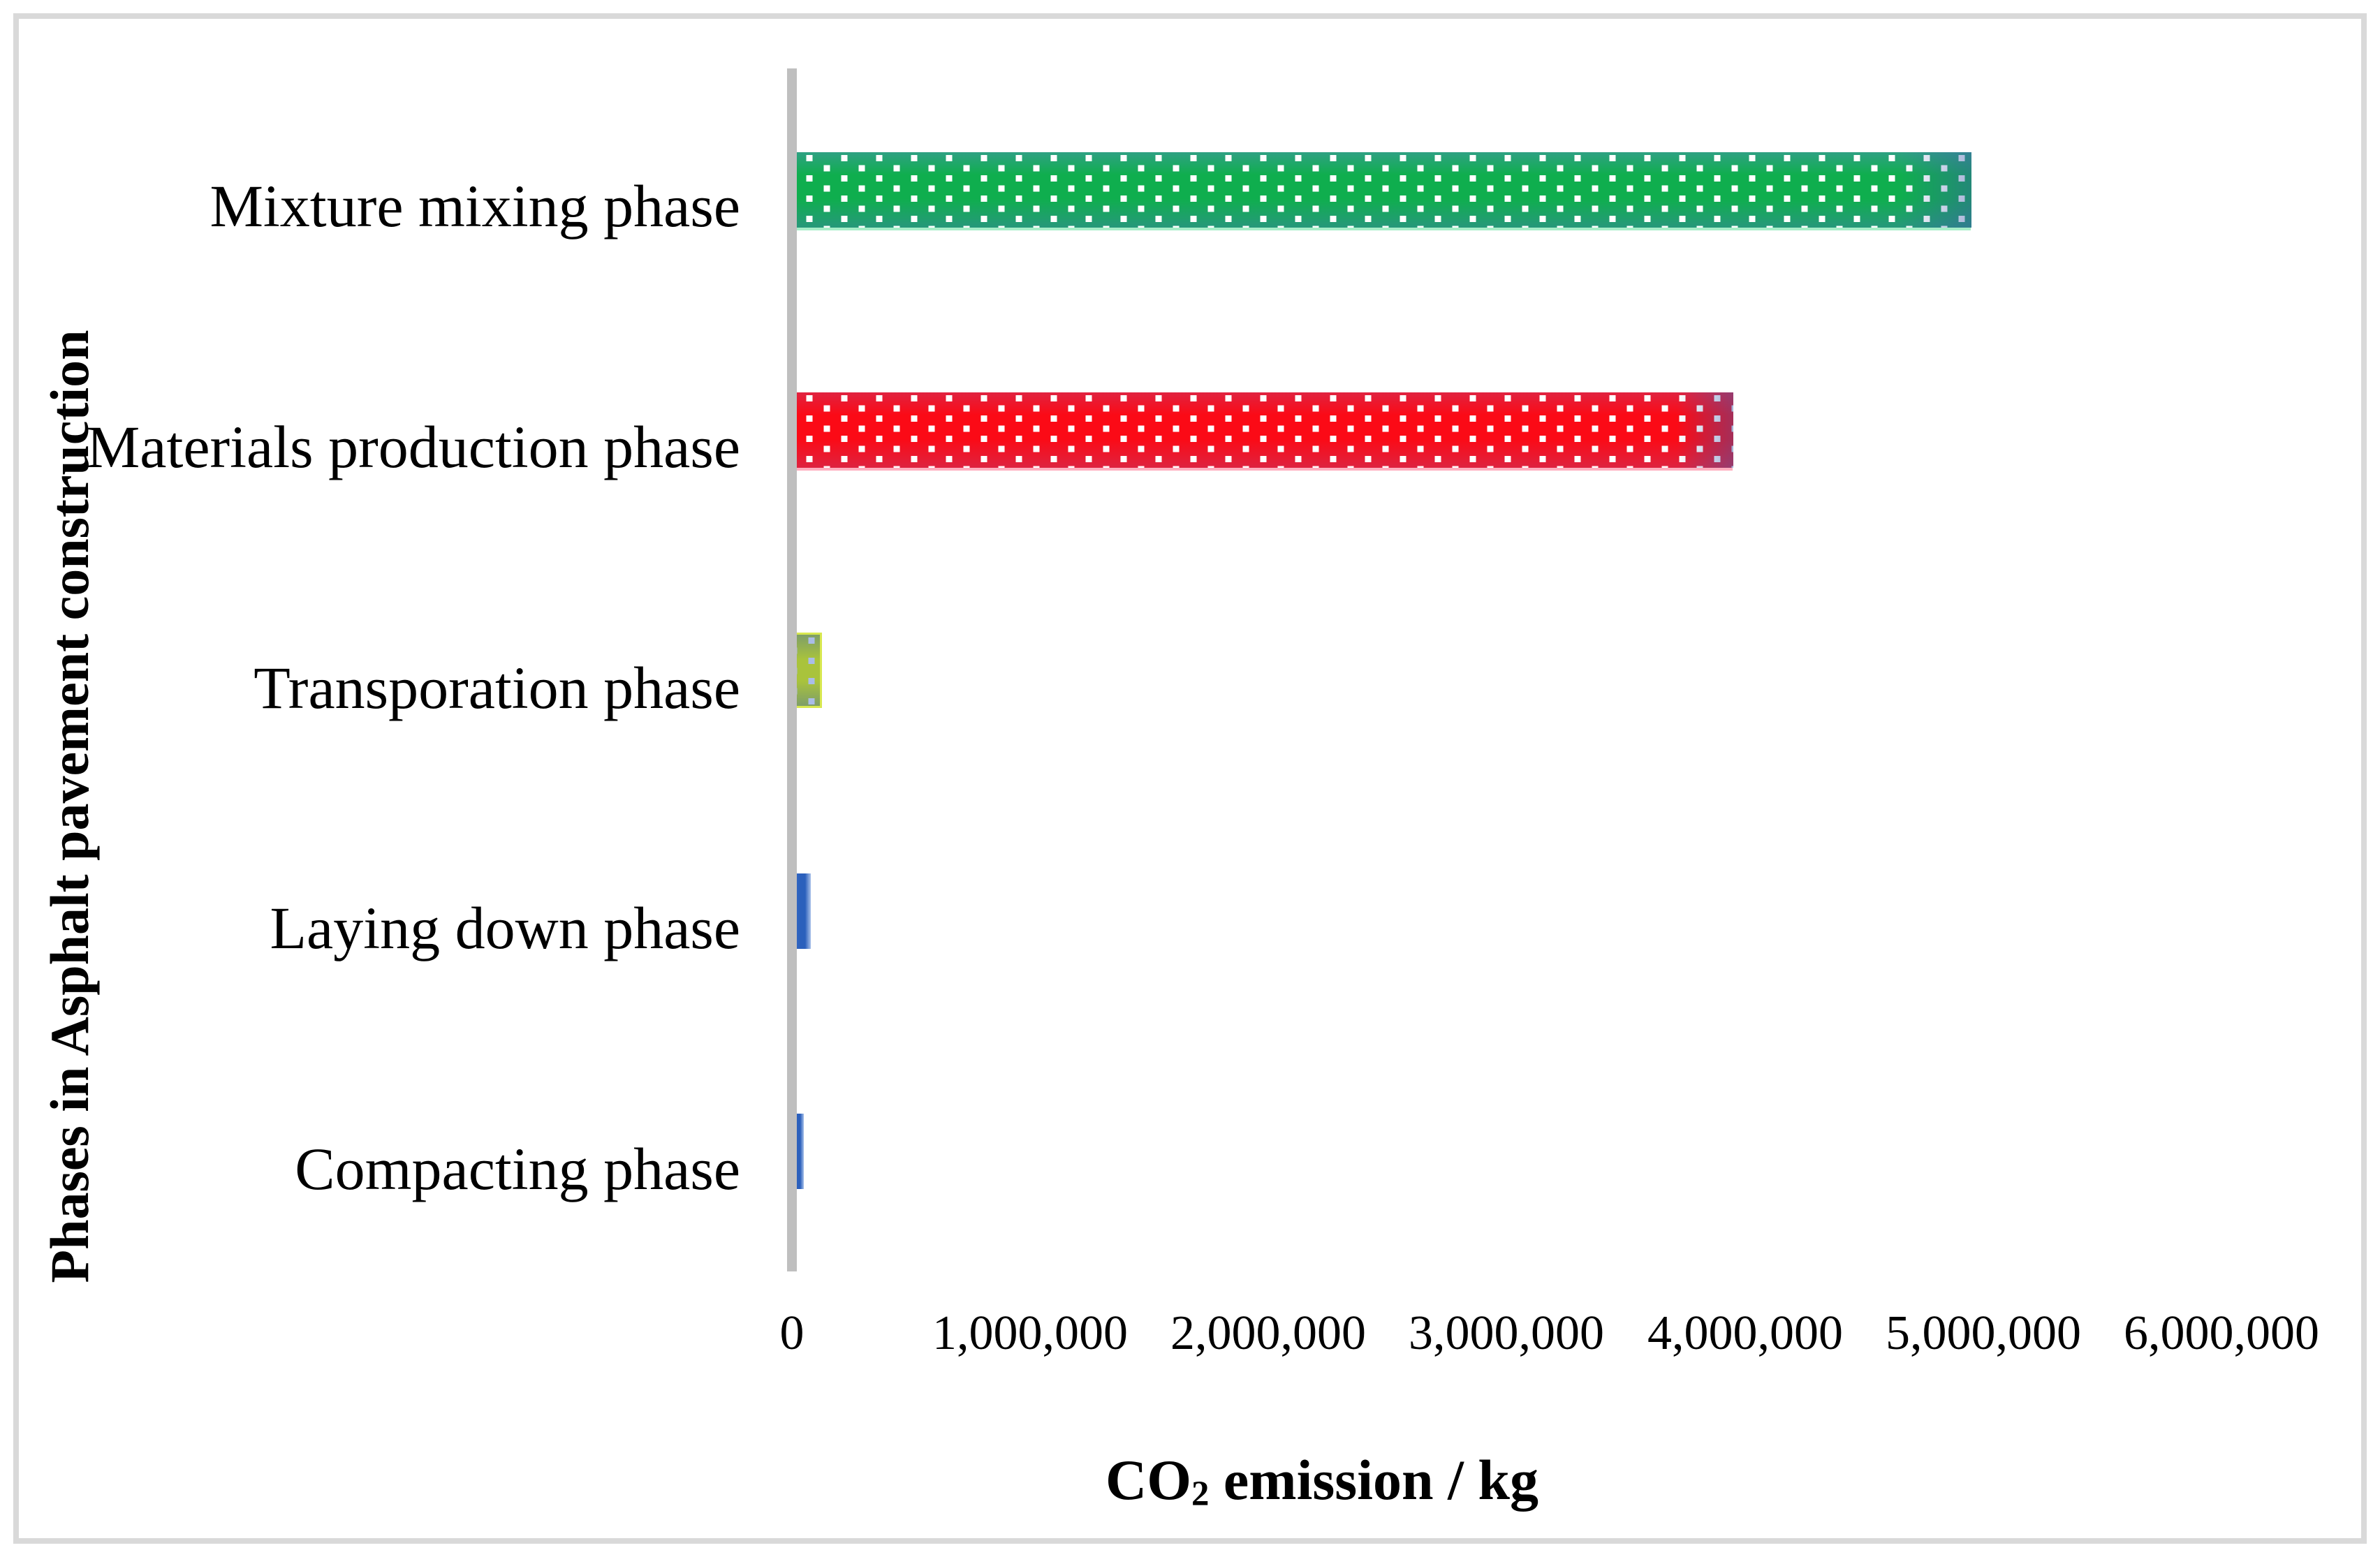 This screenshot has width=2380, height=1557. I want to click on x-axis-title-subscript: 2, so click(1200, 1494).